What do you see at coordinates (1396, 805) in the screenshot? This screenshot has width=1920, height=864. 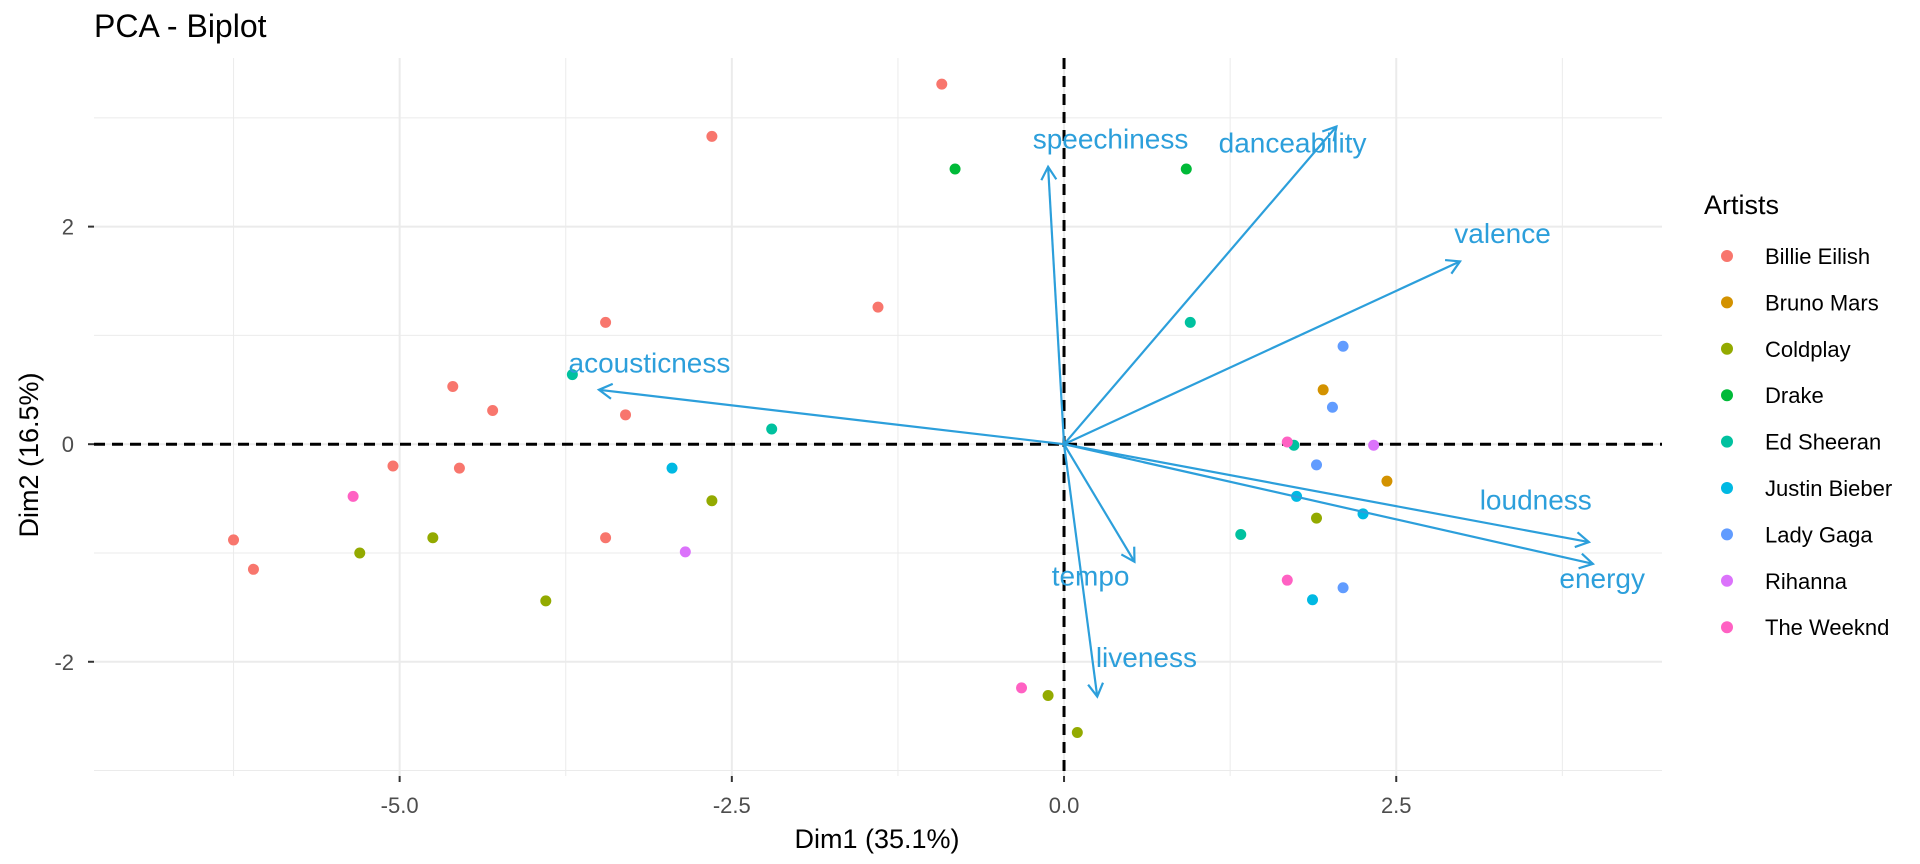 I see `x-tick-label: 2.5` at bounding box center [1396, 805].